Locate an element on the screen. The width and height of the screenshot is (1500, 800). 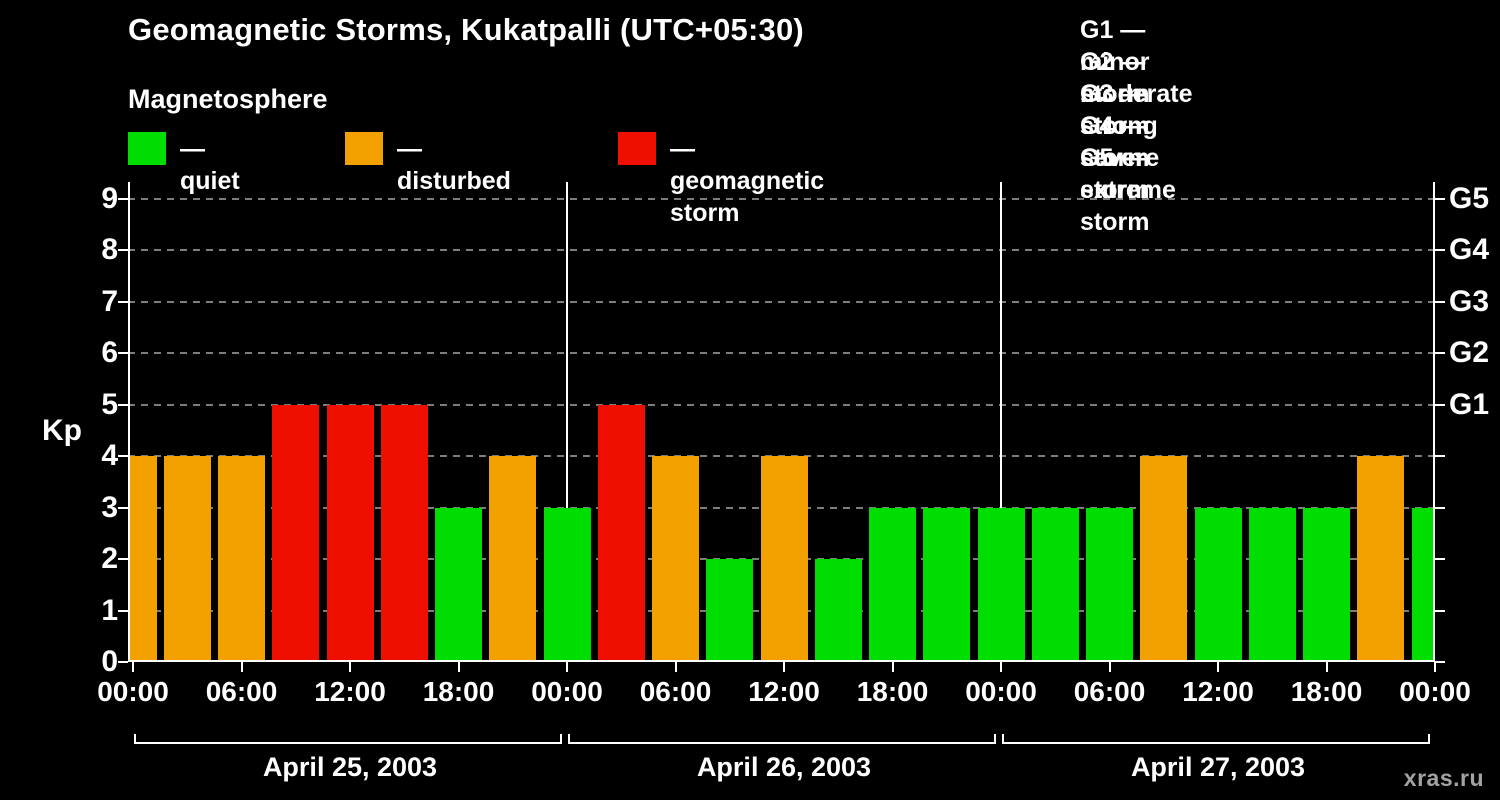
storm-scale-line: G4 — severe storm is located at coordinates (1120, 158).